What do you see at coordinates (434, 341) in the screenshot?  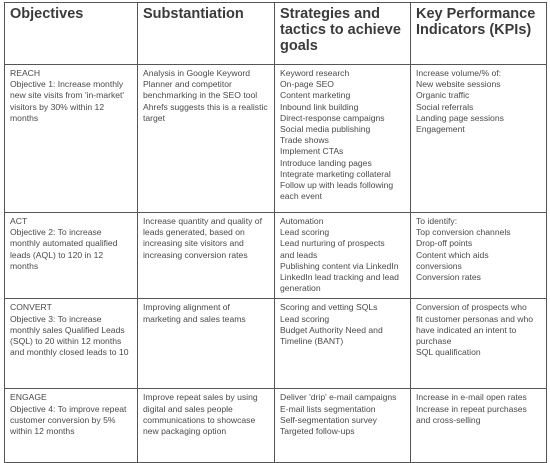 I see `cell-line: purchase` at bounding box center [434, 341].